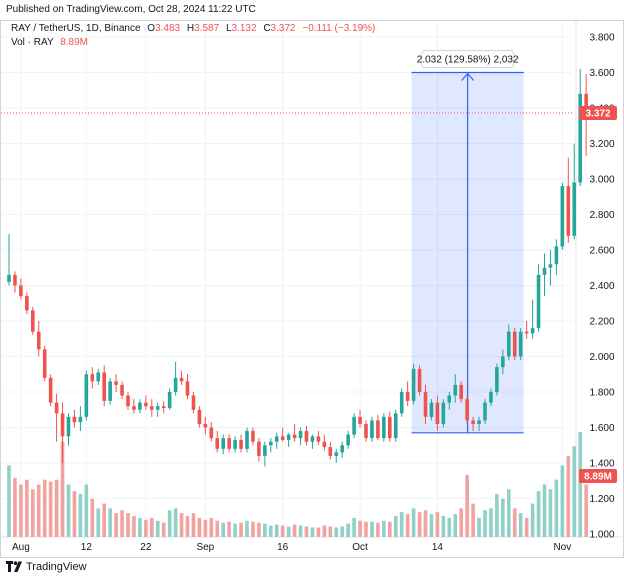 The height and width of the screenshot is (579, 624). Describe the element at coordinates (468, 76) in the screenshot. I see `measure-arrow-head` at that location.